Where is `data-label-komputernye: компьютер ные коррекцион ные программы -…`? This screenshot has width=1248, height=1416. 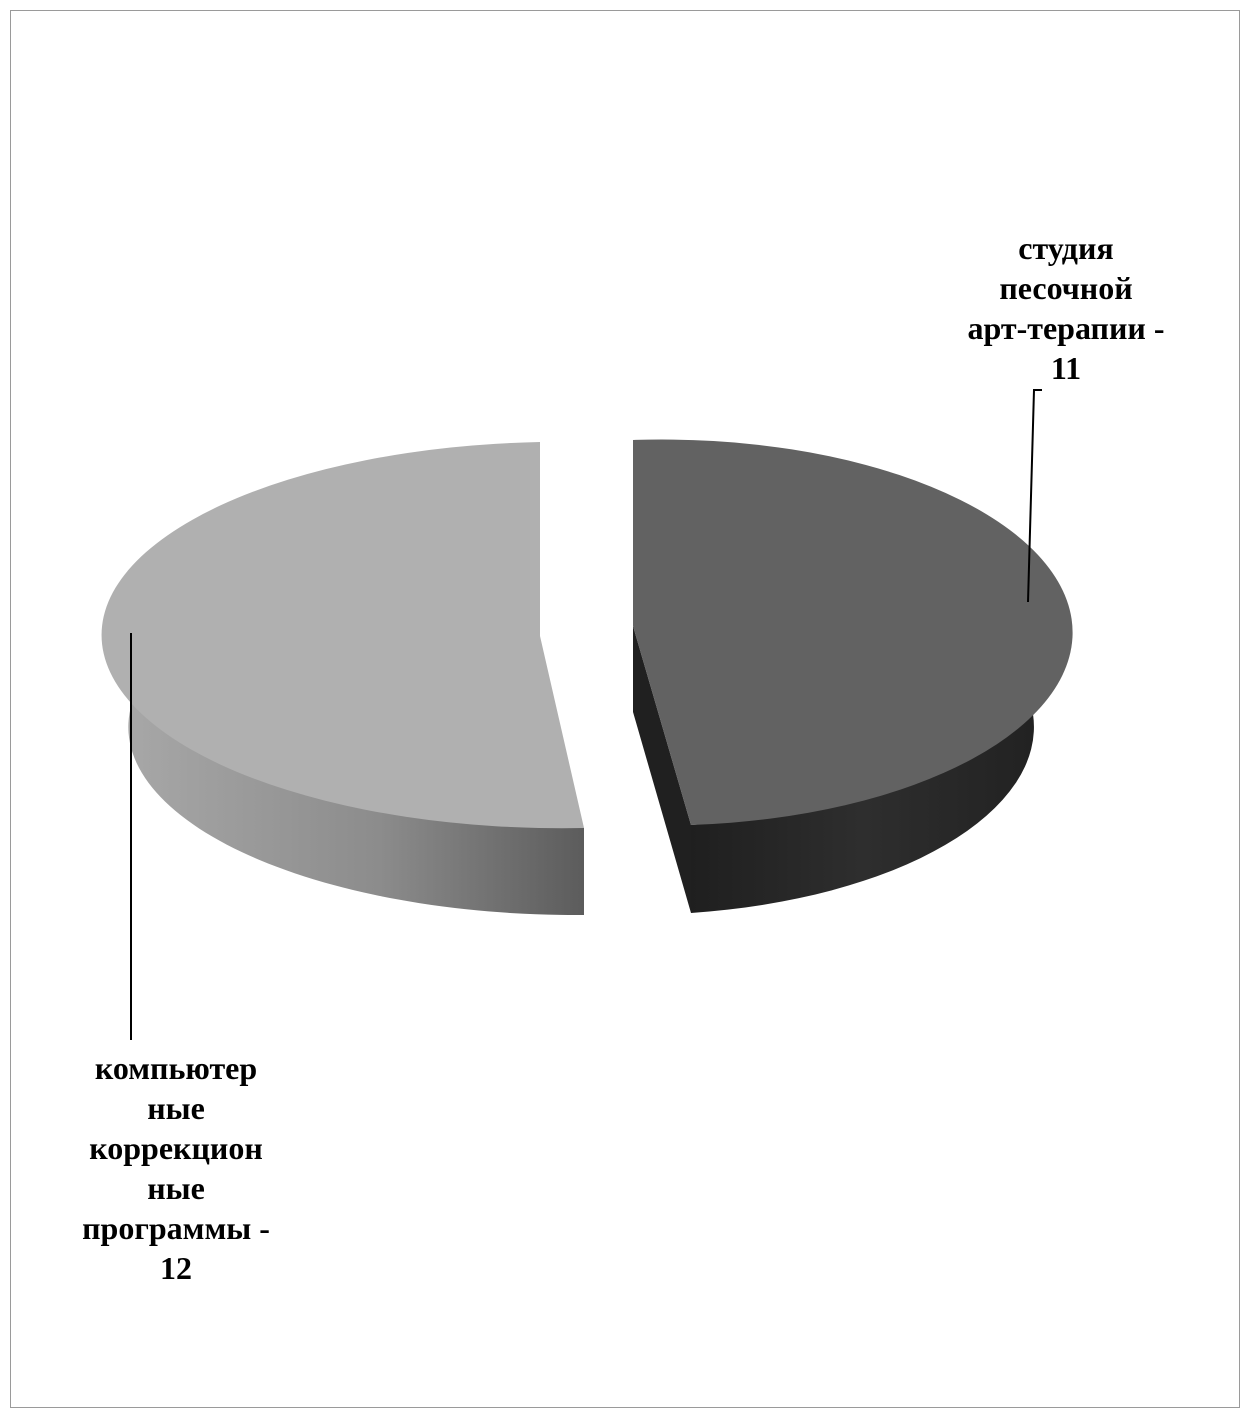 data-label-komputernye: компьютер ные коррекцион ные программы -… is located at coordinates (176, 1168).